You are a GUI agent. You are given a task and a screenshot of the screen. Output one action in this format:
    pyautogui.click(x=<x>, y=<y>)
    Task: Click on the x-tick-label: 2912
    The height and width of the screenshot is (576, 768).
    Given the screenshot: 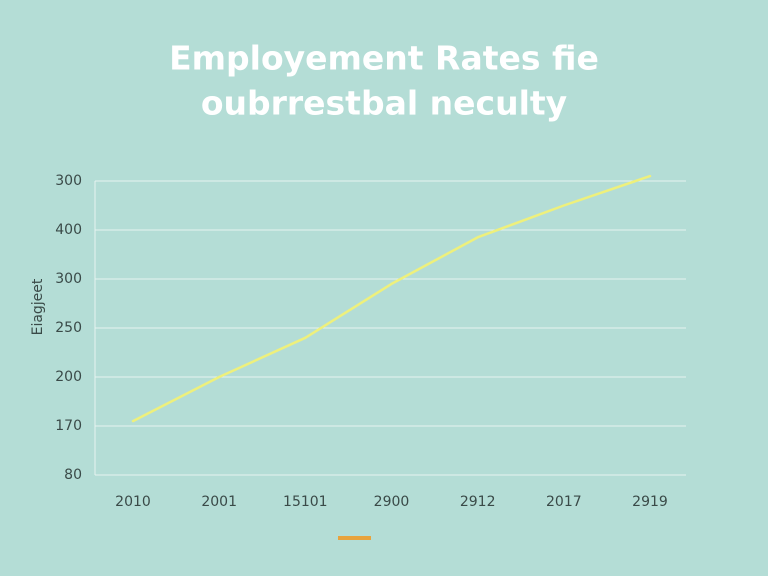 What is the action you would take?
    pyautogui.click(x=478, y=502)
    